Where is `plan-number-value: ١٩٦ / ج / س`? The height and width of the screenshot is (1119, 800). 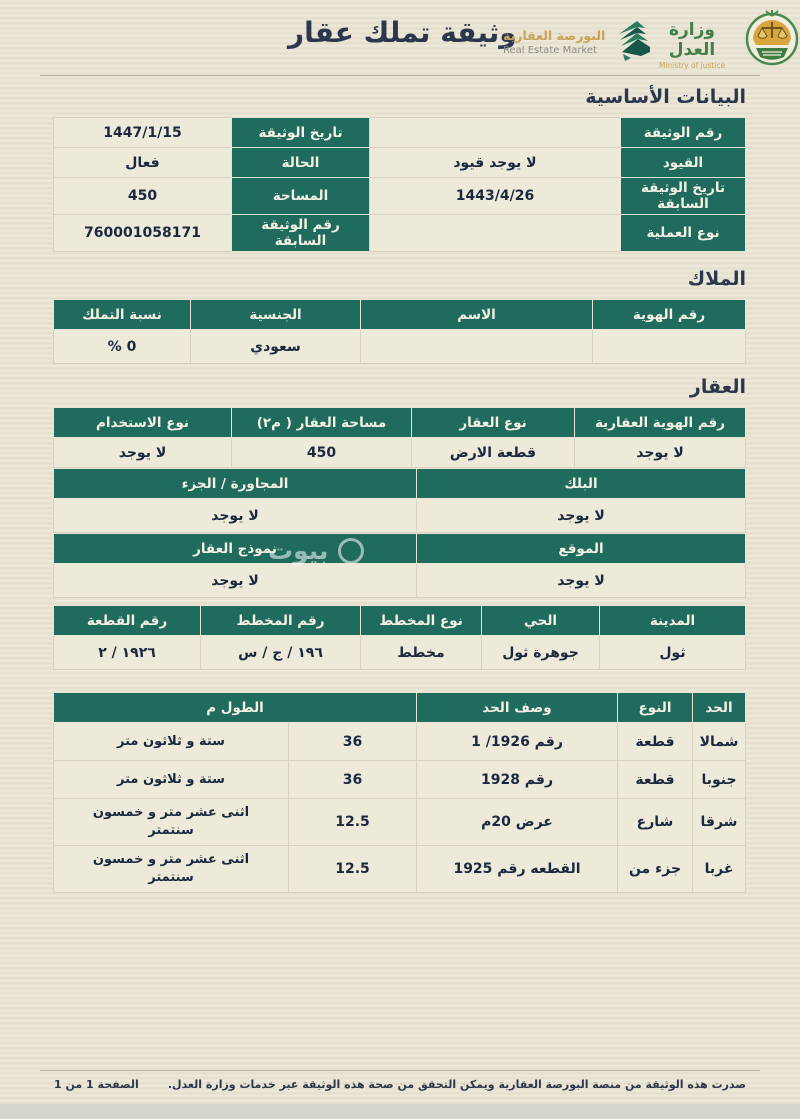 plan-number-value: ١٩٦ / ج / س is located at coordinates (280, 652).